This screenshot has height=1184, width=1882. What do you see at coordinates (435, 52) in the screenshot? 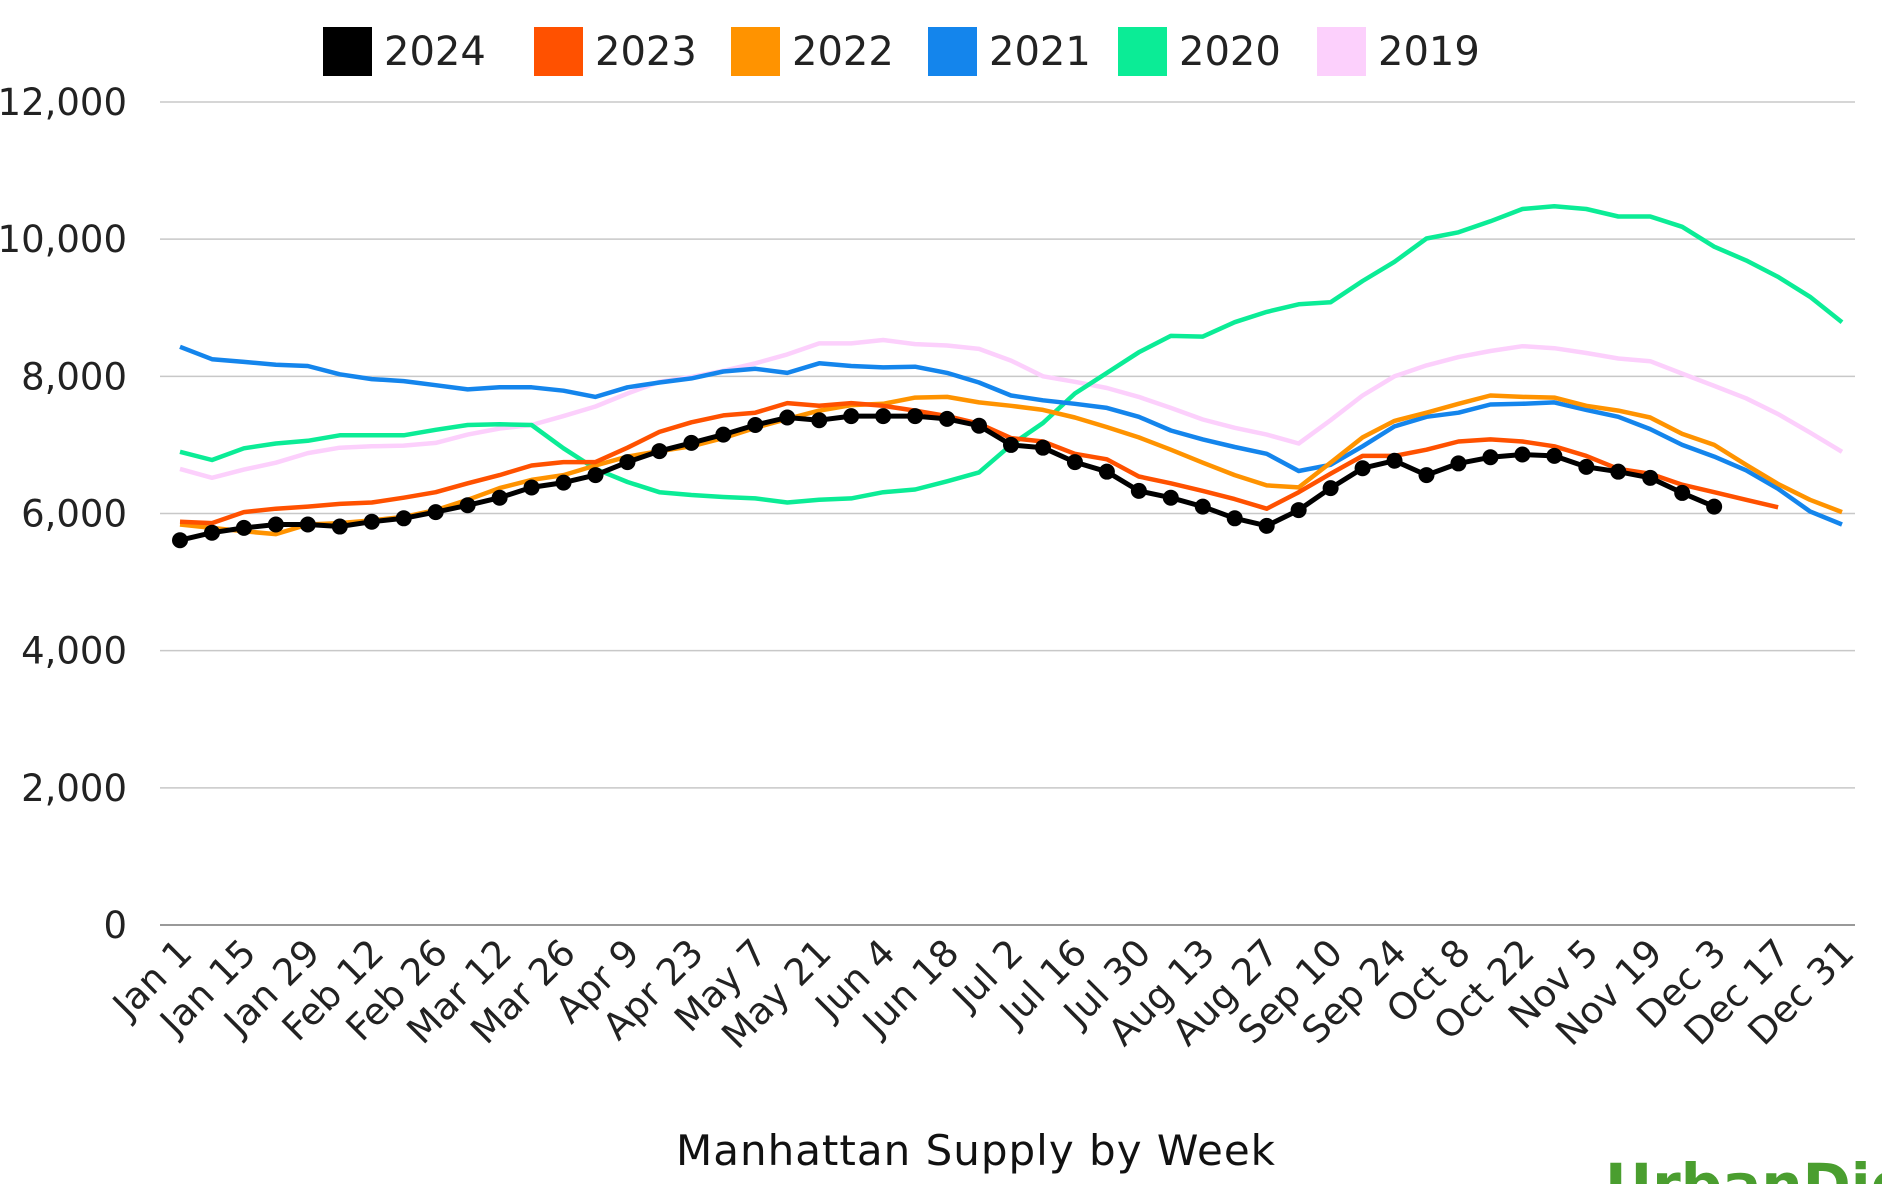
I see `legend-label-2024: 2024` at bounding box center [435, 52].